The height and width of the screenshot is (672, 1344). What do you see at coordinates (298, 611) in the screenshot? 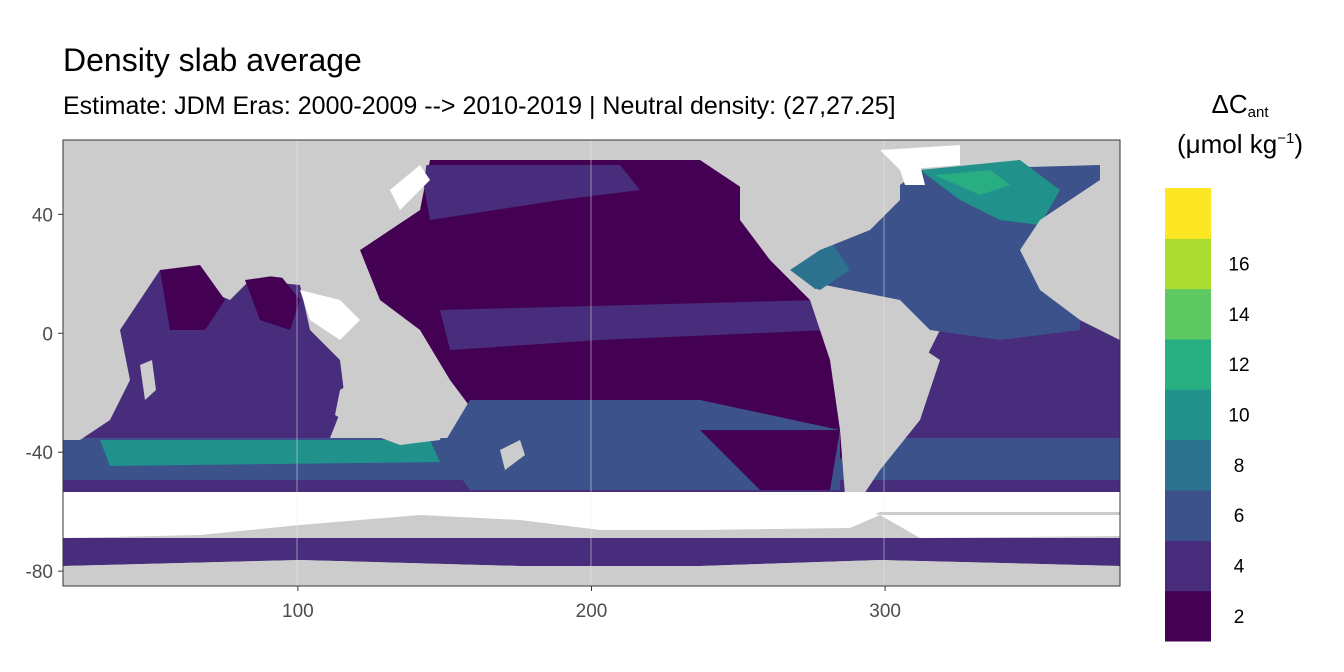
I see `x-tick-label: 100` at bounding box center [298, 611].